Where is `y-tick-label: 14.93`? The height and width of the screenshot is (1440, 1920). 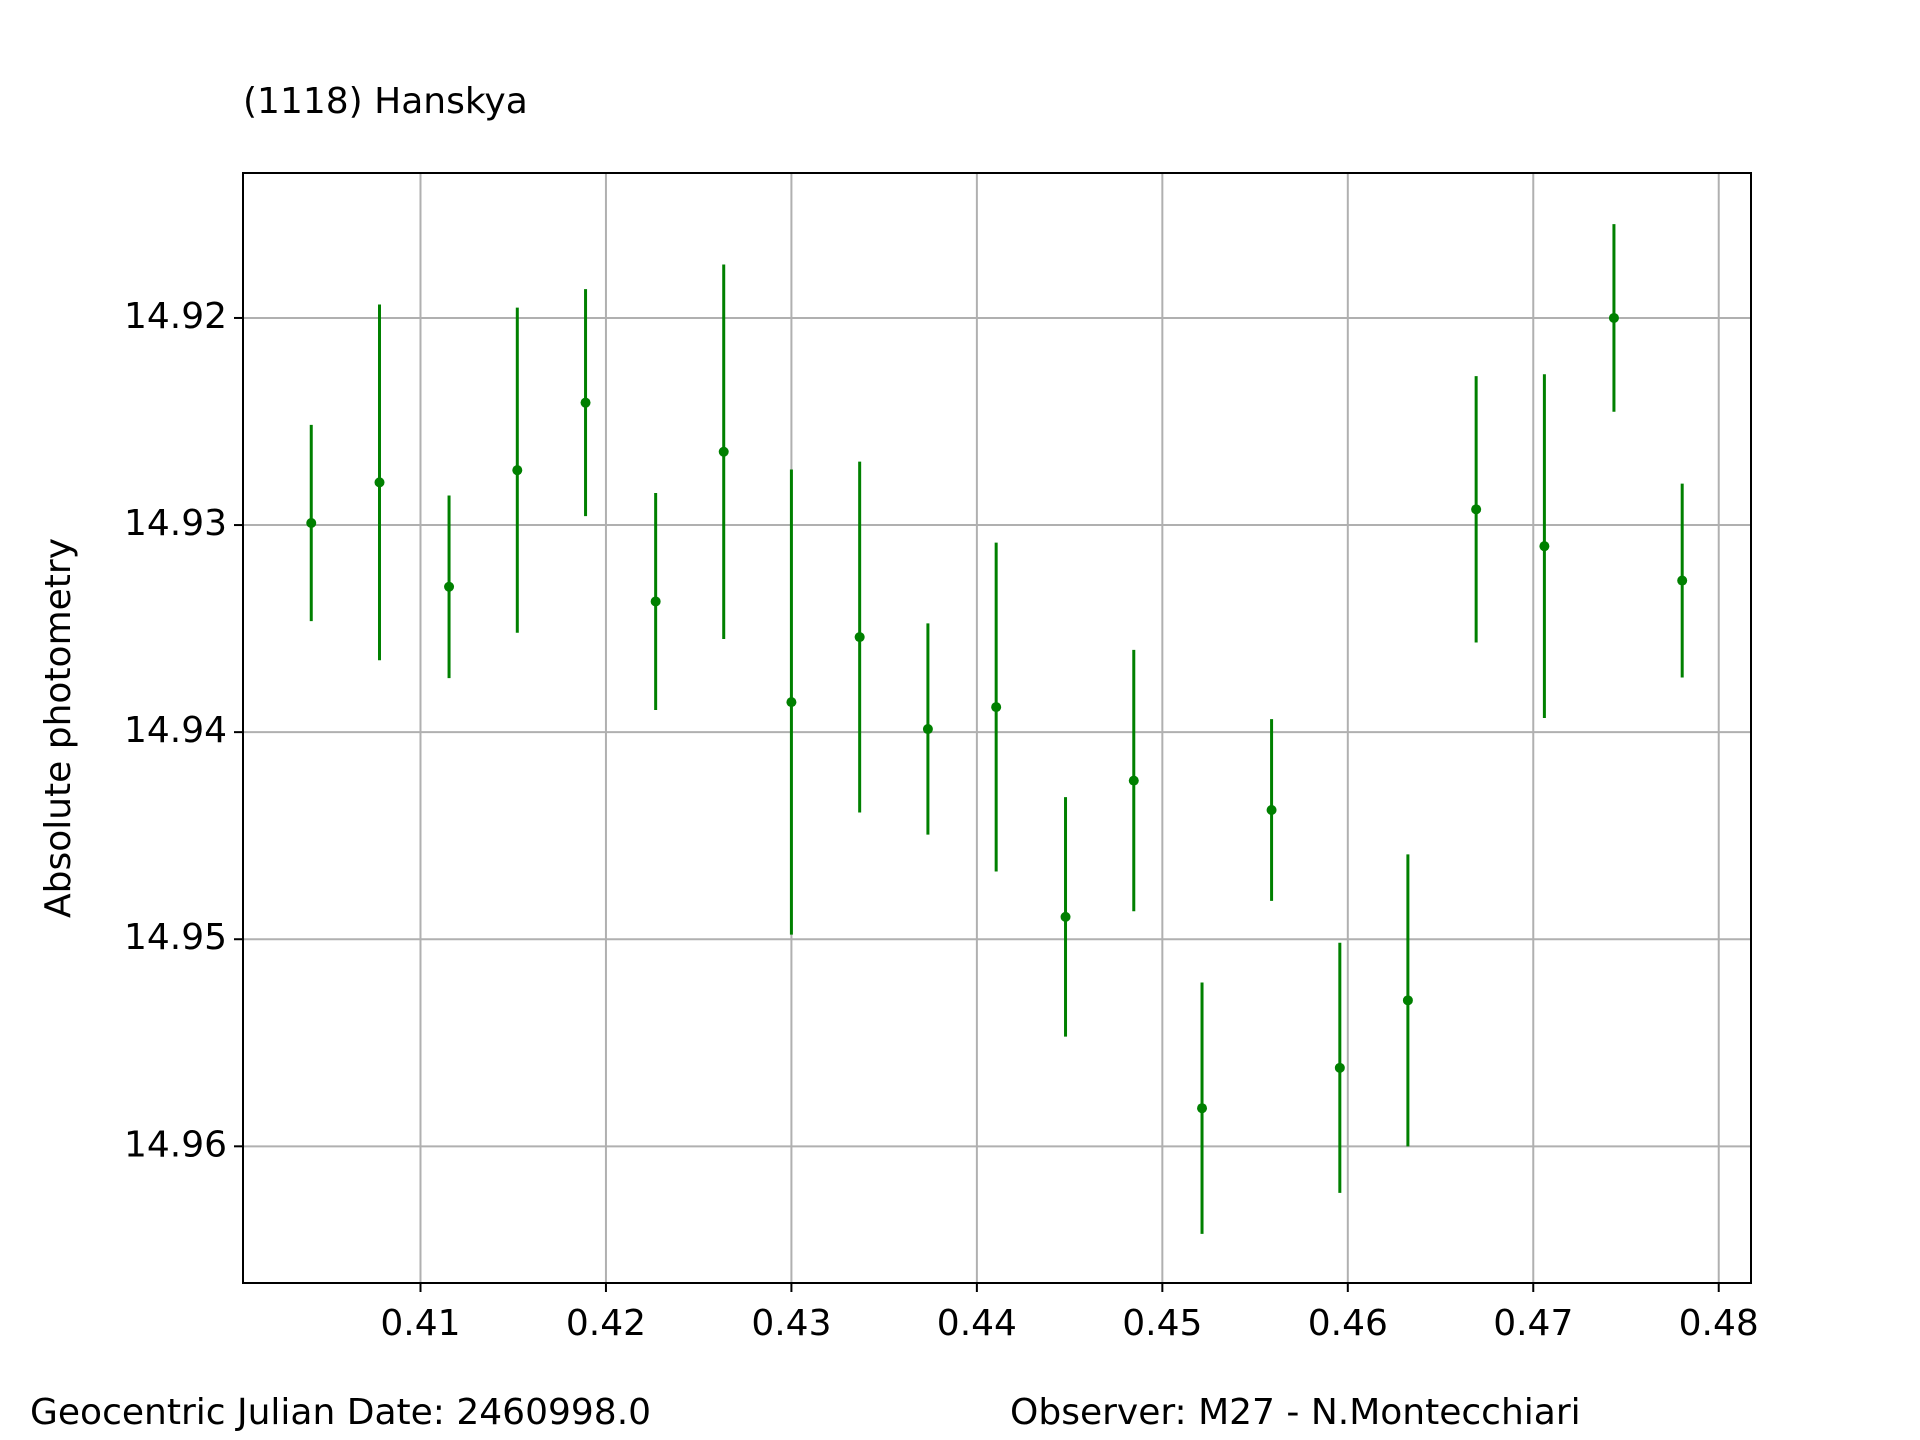
y-tick-label: 14.93 is located at coordinates (175, 523).